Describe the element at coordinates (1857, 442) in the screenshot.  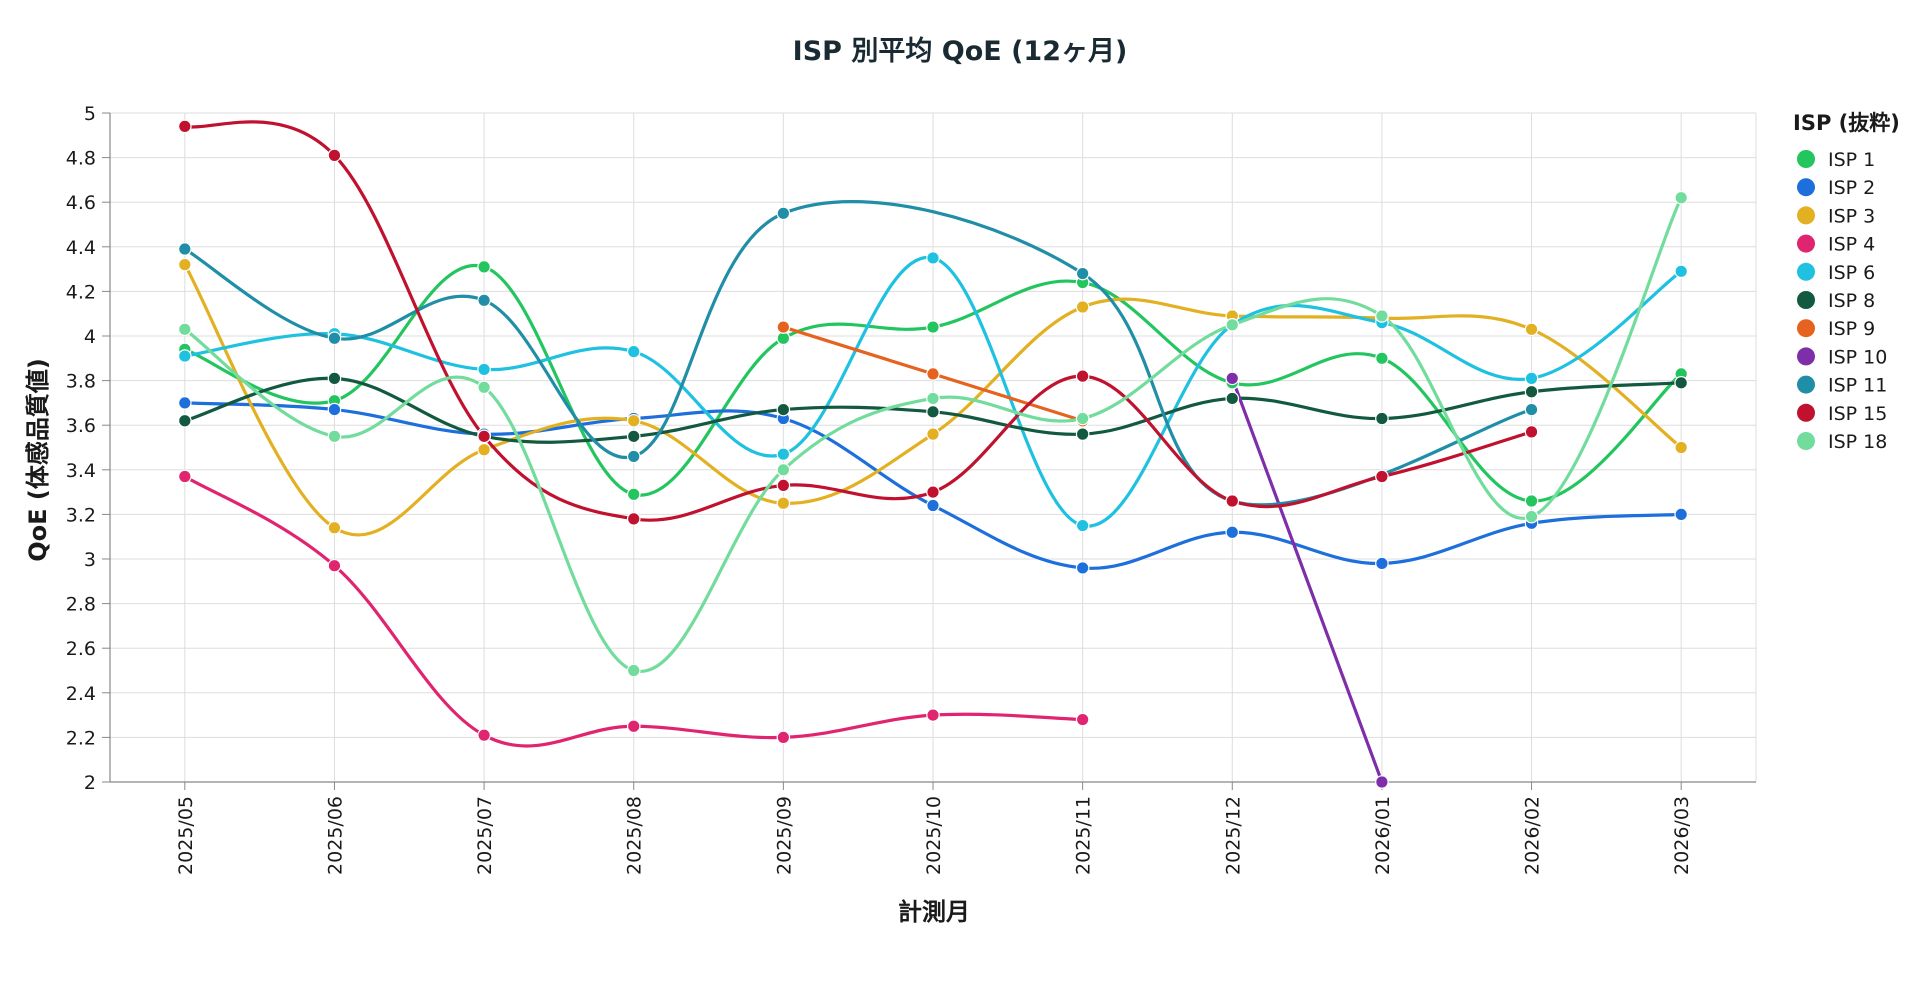
I see `legend-label-isp-18: ISP 18` at that location.